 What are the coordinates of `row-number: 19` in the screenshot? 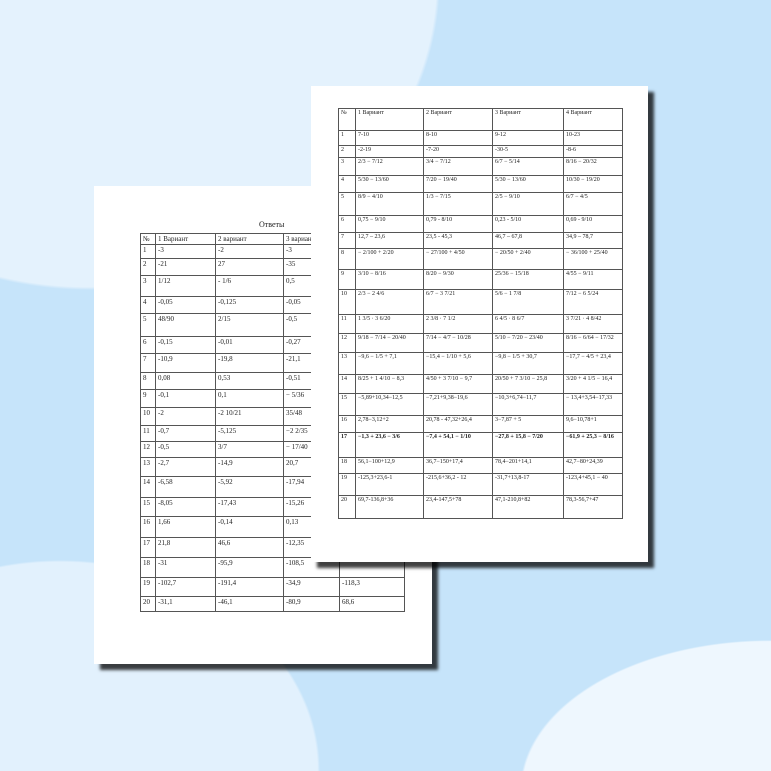 It's located at (347, 484).